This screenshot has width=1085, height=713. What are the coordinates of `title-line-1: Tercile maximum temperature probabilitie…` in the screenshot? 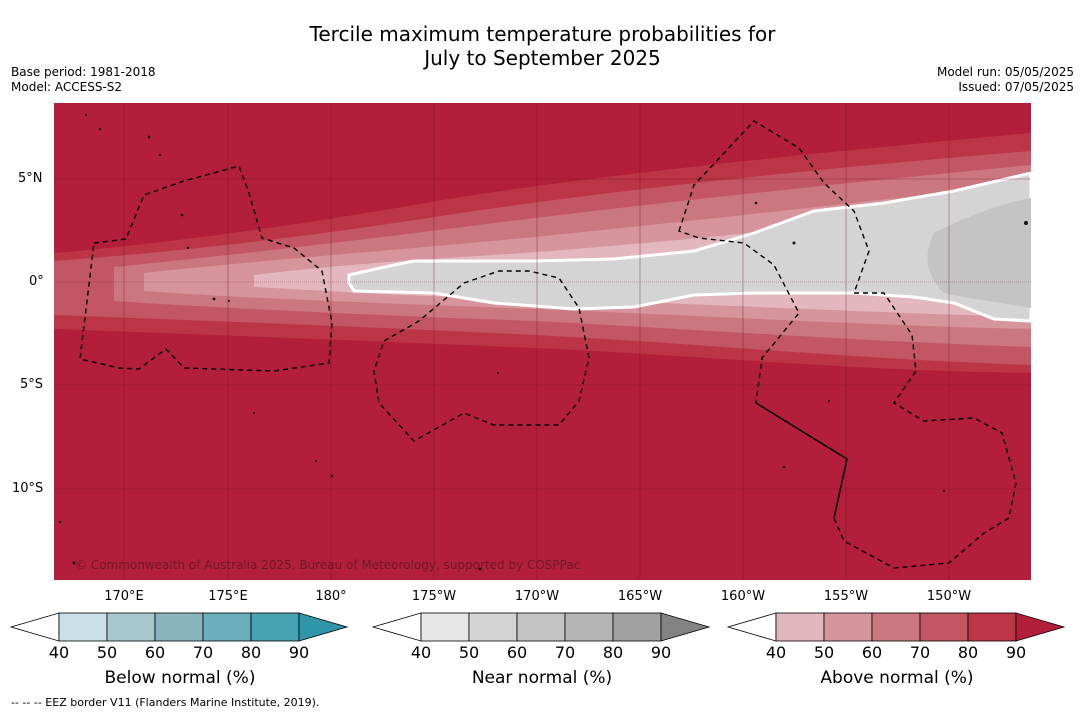 It's located at (542, 34).